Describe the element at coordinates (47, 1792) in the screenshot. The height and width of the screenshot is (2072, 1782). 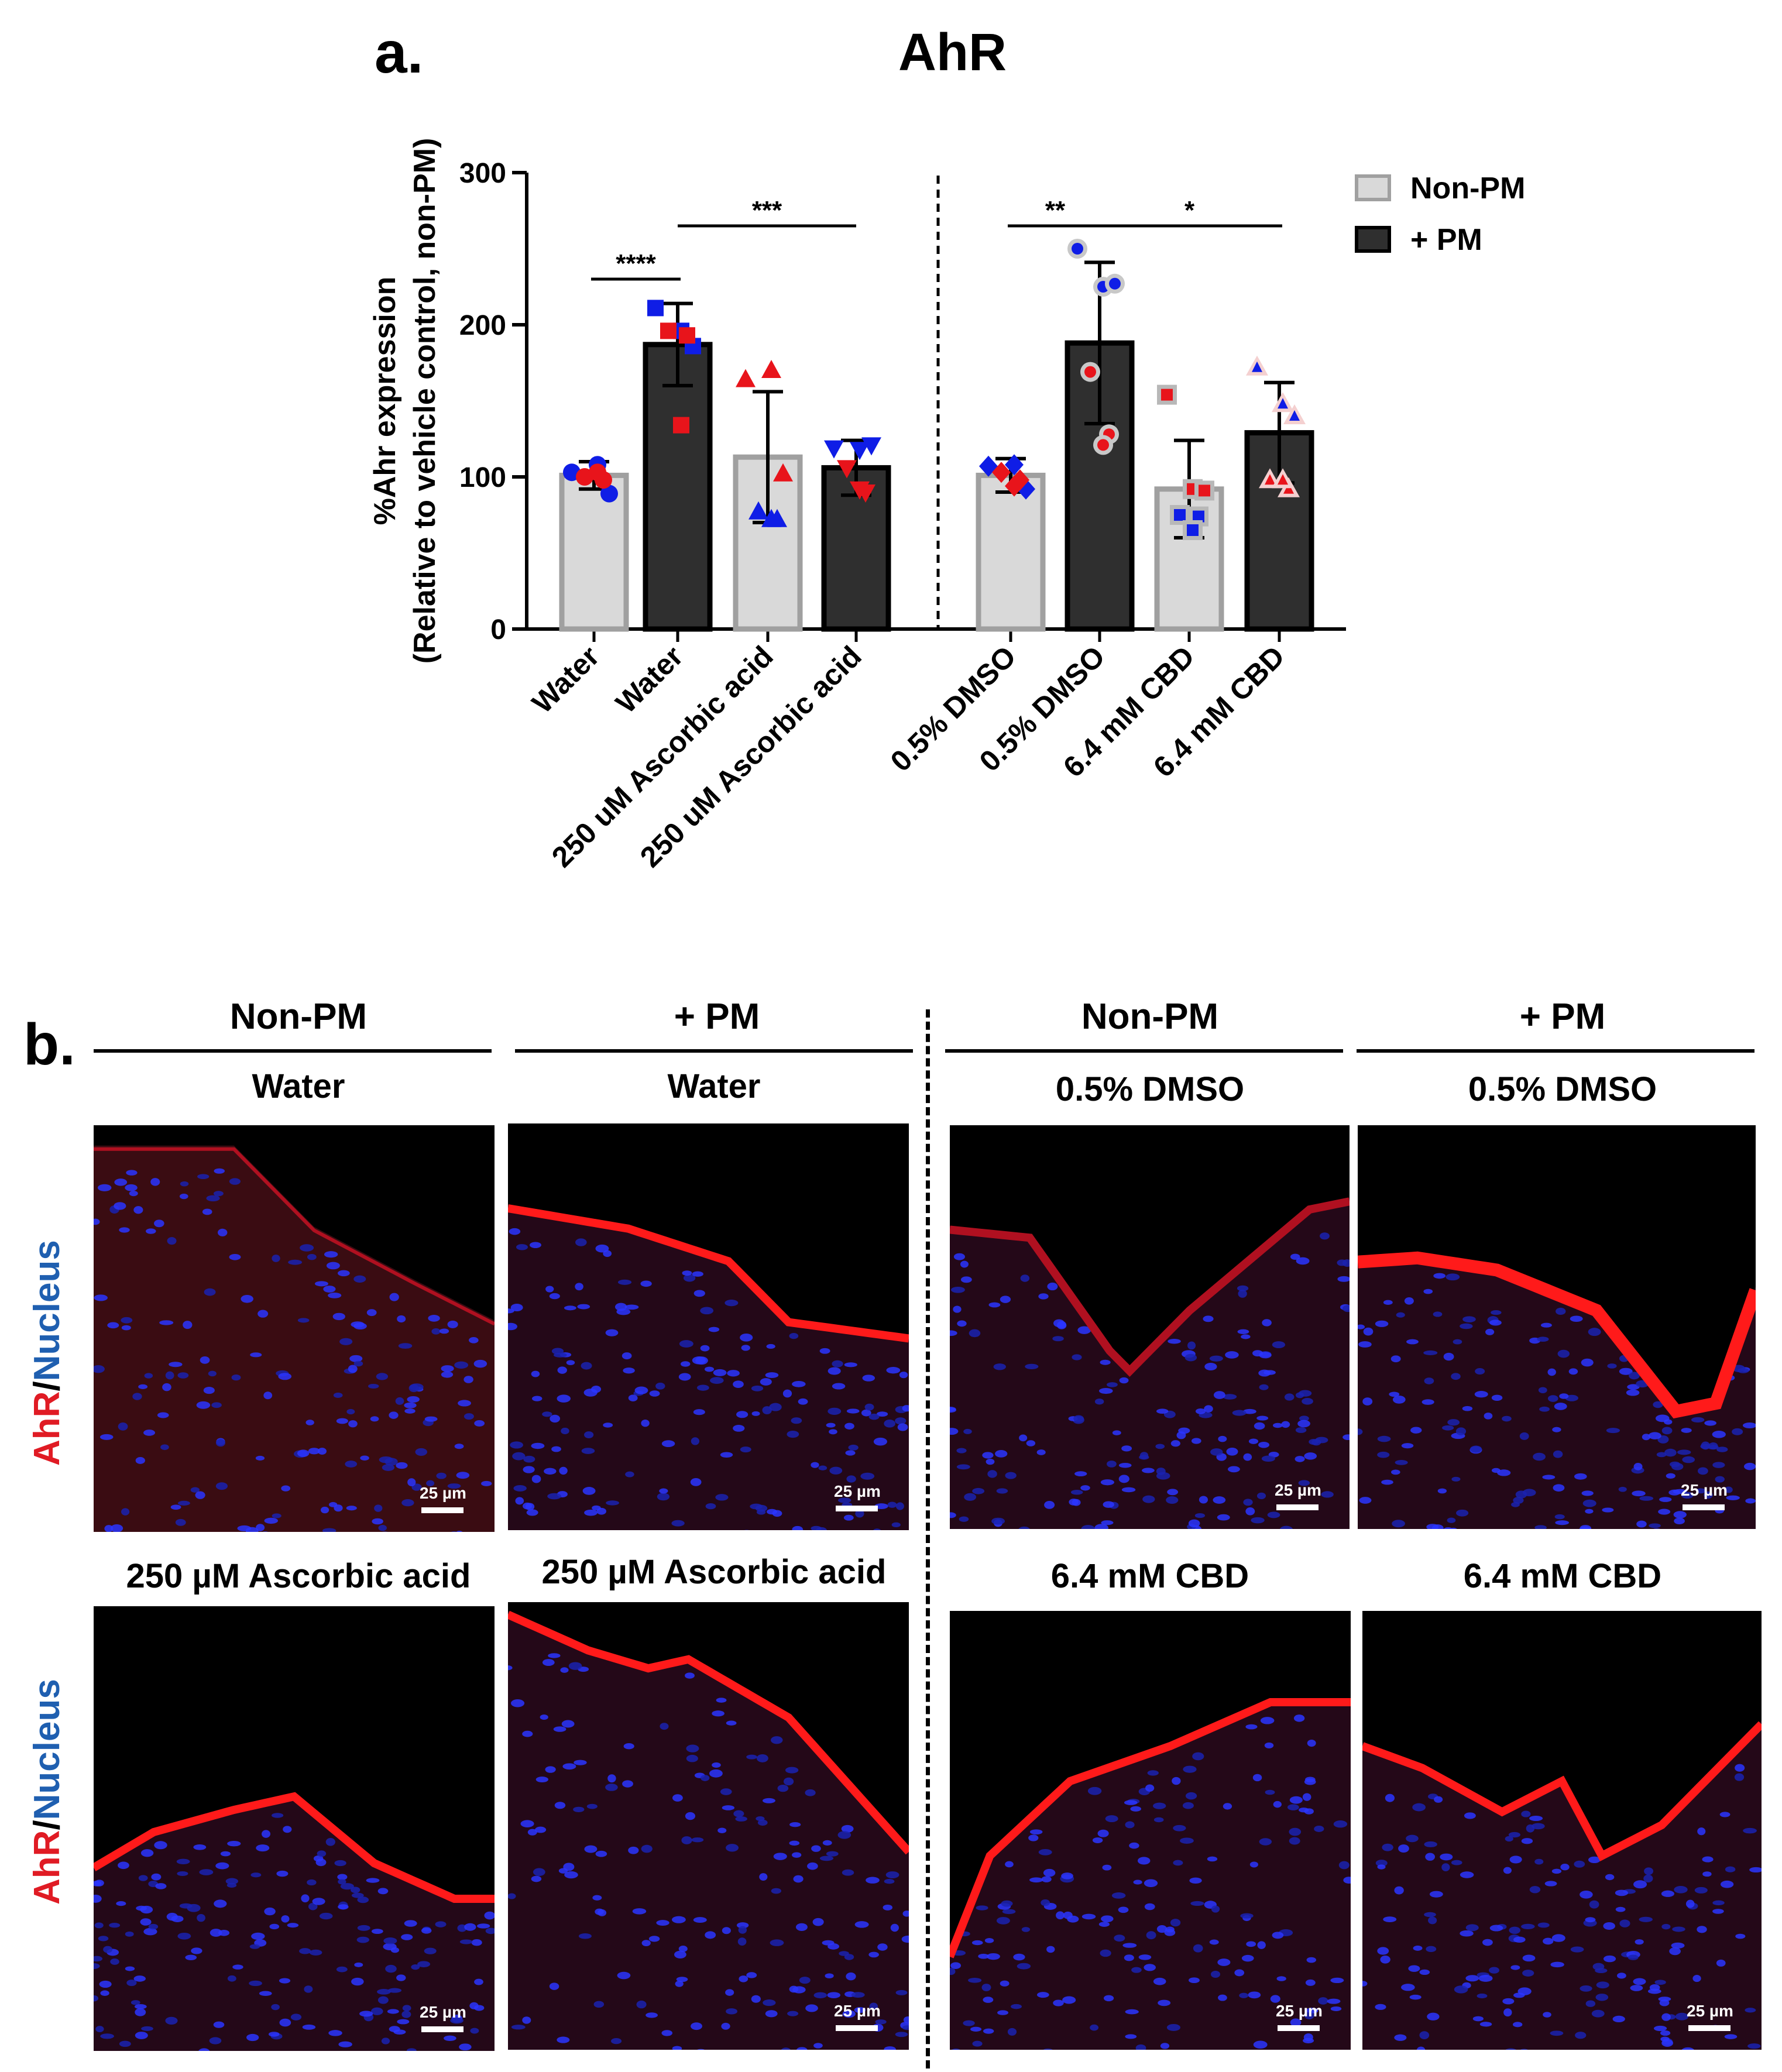
I see `row2-channel-label: AhR/Nucleus` at that location.